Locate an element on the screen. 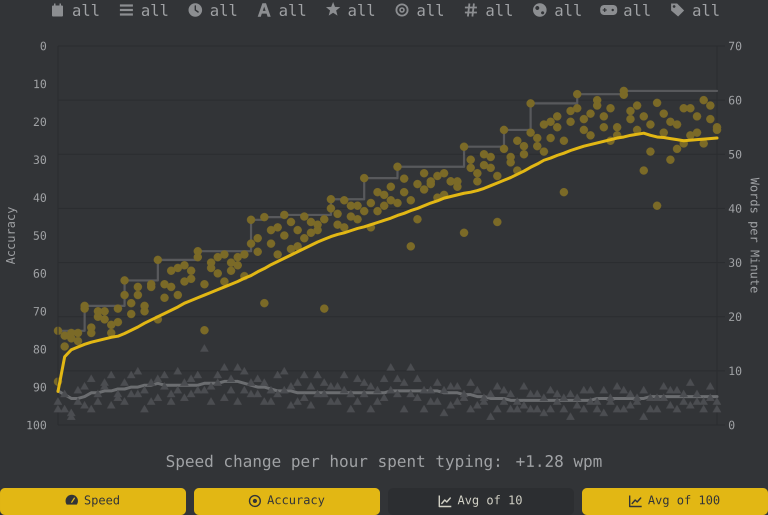 The image size is (768, 515). y-tick-label: 80 is located at coordinates (40, 349).